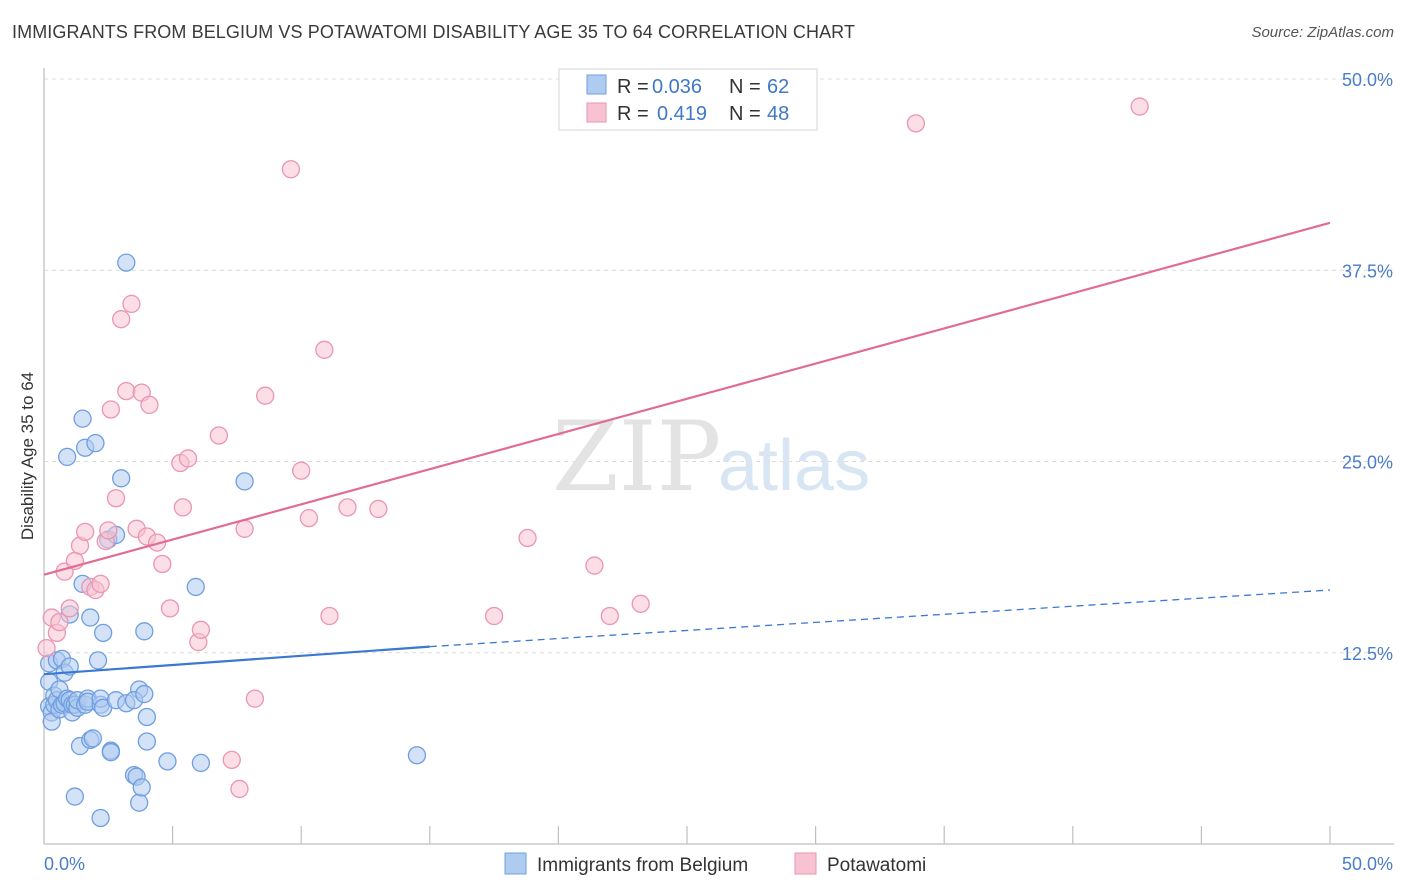 This screenshot has width=1406, height=892. What do you see at coordinates (745, 87) in the screenshot?
I see `legend-n-label-blue: N =` at bounding box center [745, 87].